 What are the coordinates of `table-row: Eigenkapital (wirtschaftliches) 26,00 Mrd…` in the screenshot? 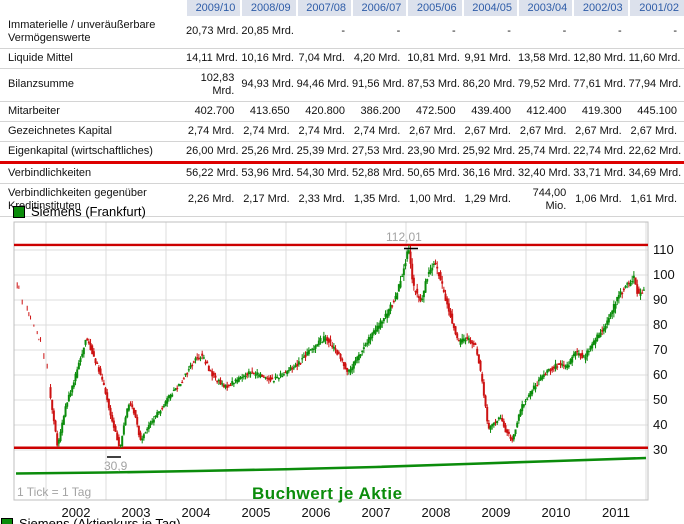 It's located at (342, 152).